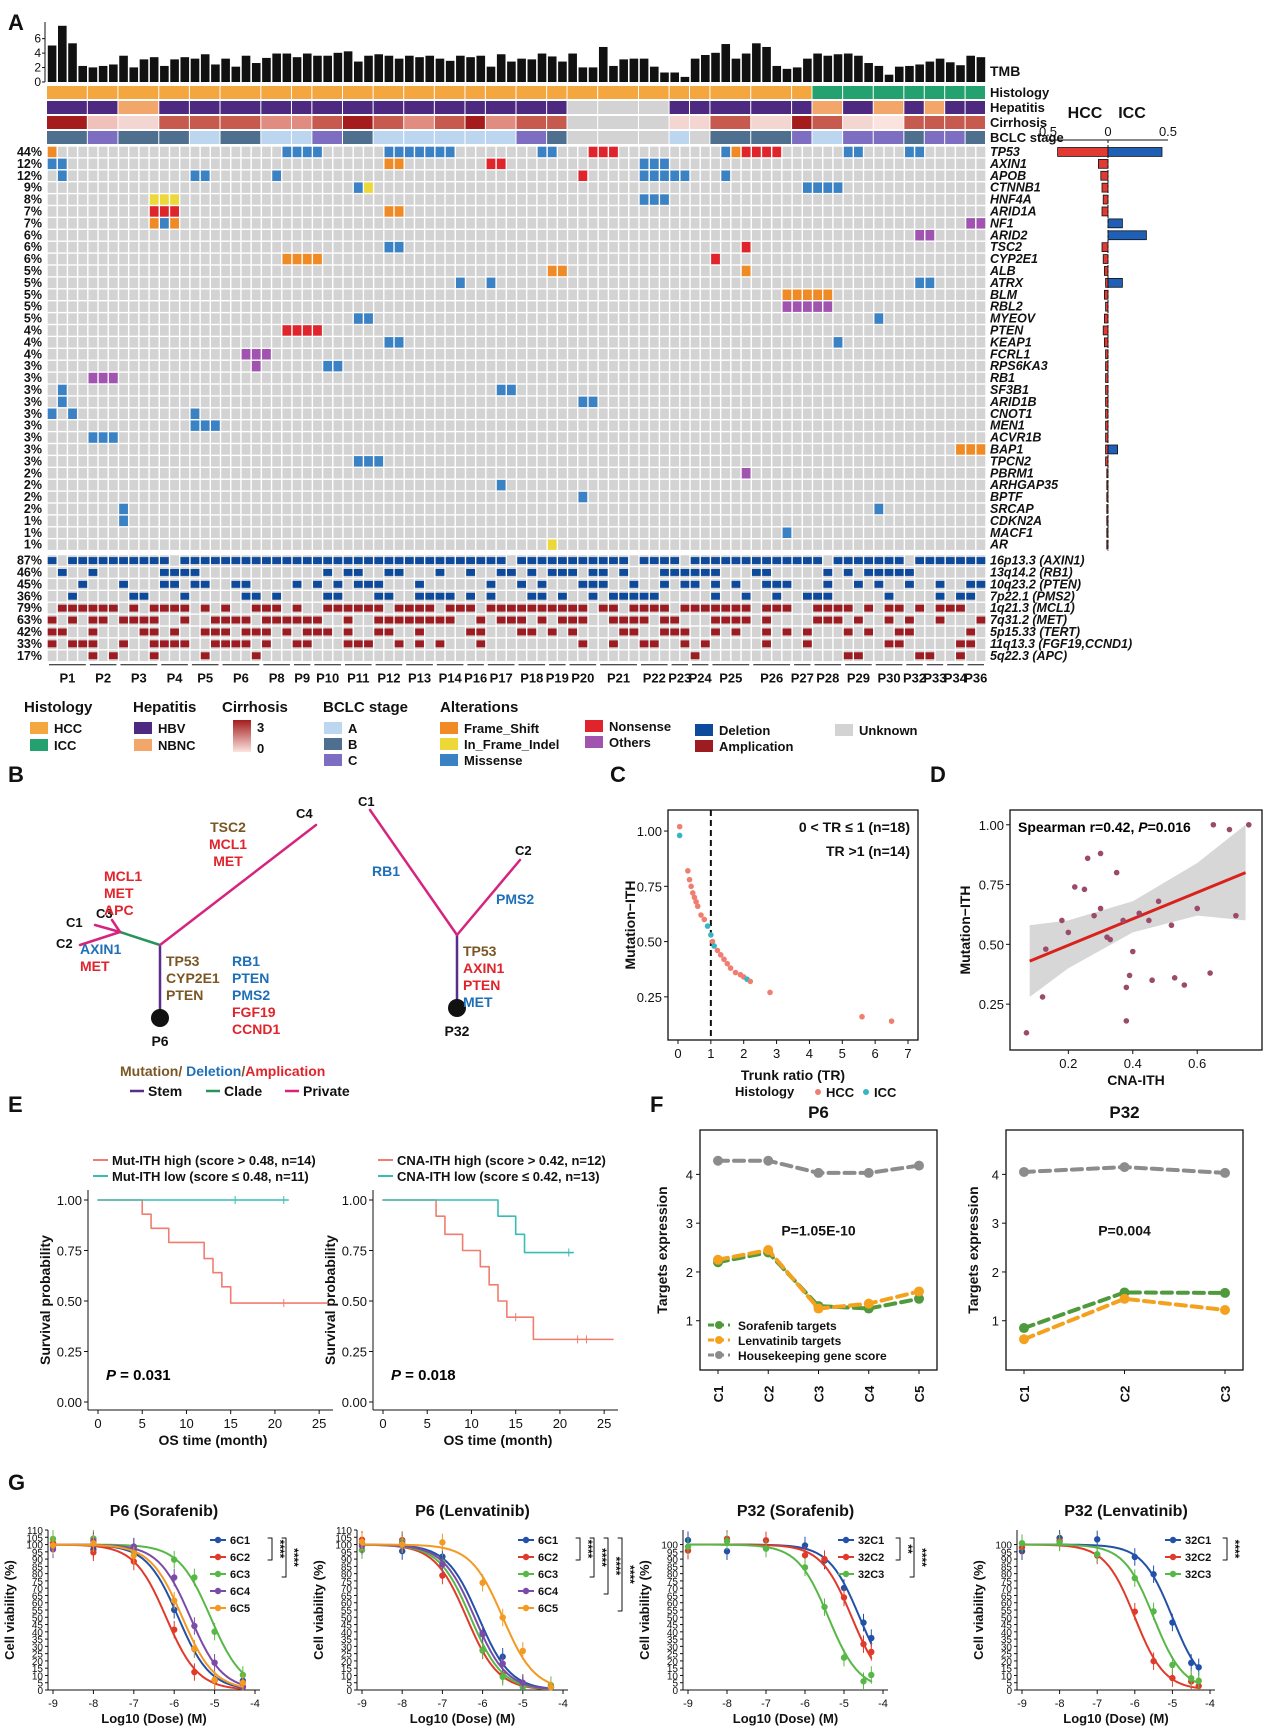 The image size is (1280, 1731). What do you see at coordinates (37, 82) in the screenshot?
I see `tmb-tick: 0` at bounding box center [37, 82].